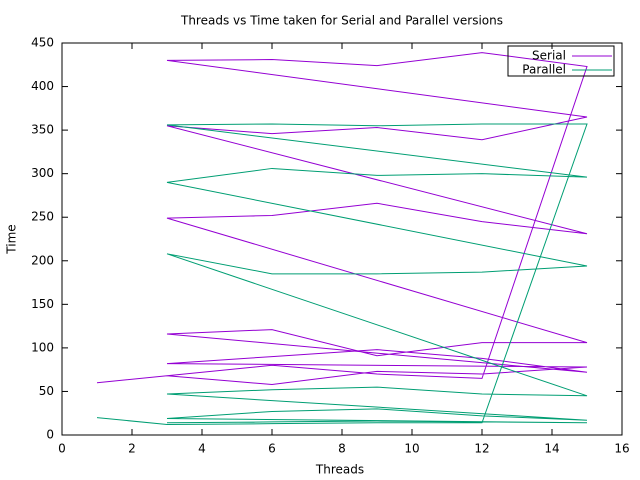  What do you see at coordinates (42, 86) in the screenshot?
I see `y-tick-label: 400` at bounding box center [42, 86].